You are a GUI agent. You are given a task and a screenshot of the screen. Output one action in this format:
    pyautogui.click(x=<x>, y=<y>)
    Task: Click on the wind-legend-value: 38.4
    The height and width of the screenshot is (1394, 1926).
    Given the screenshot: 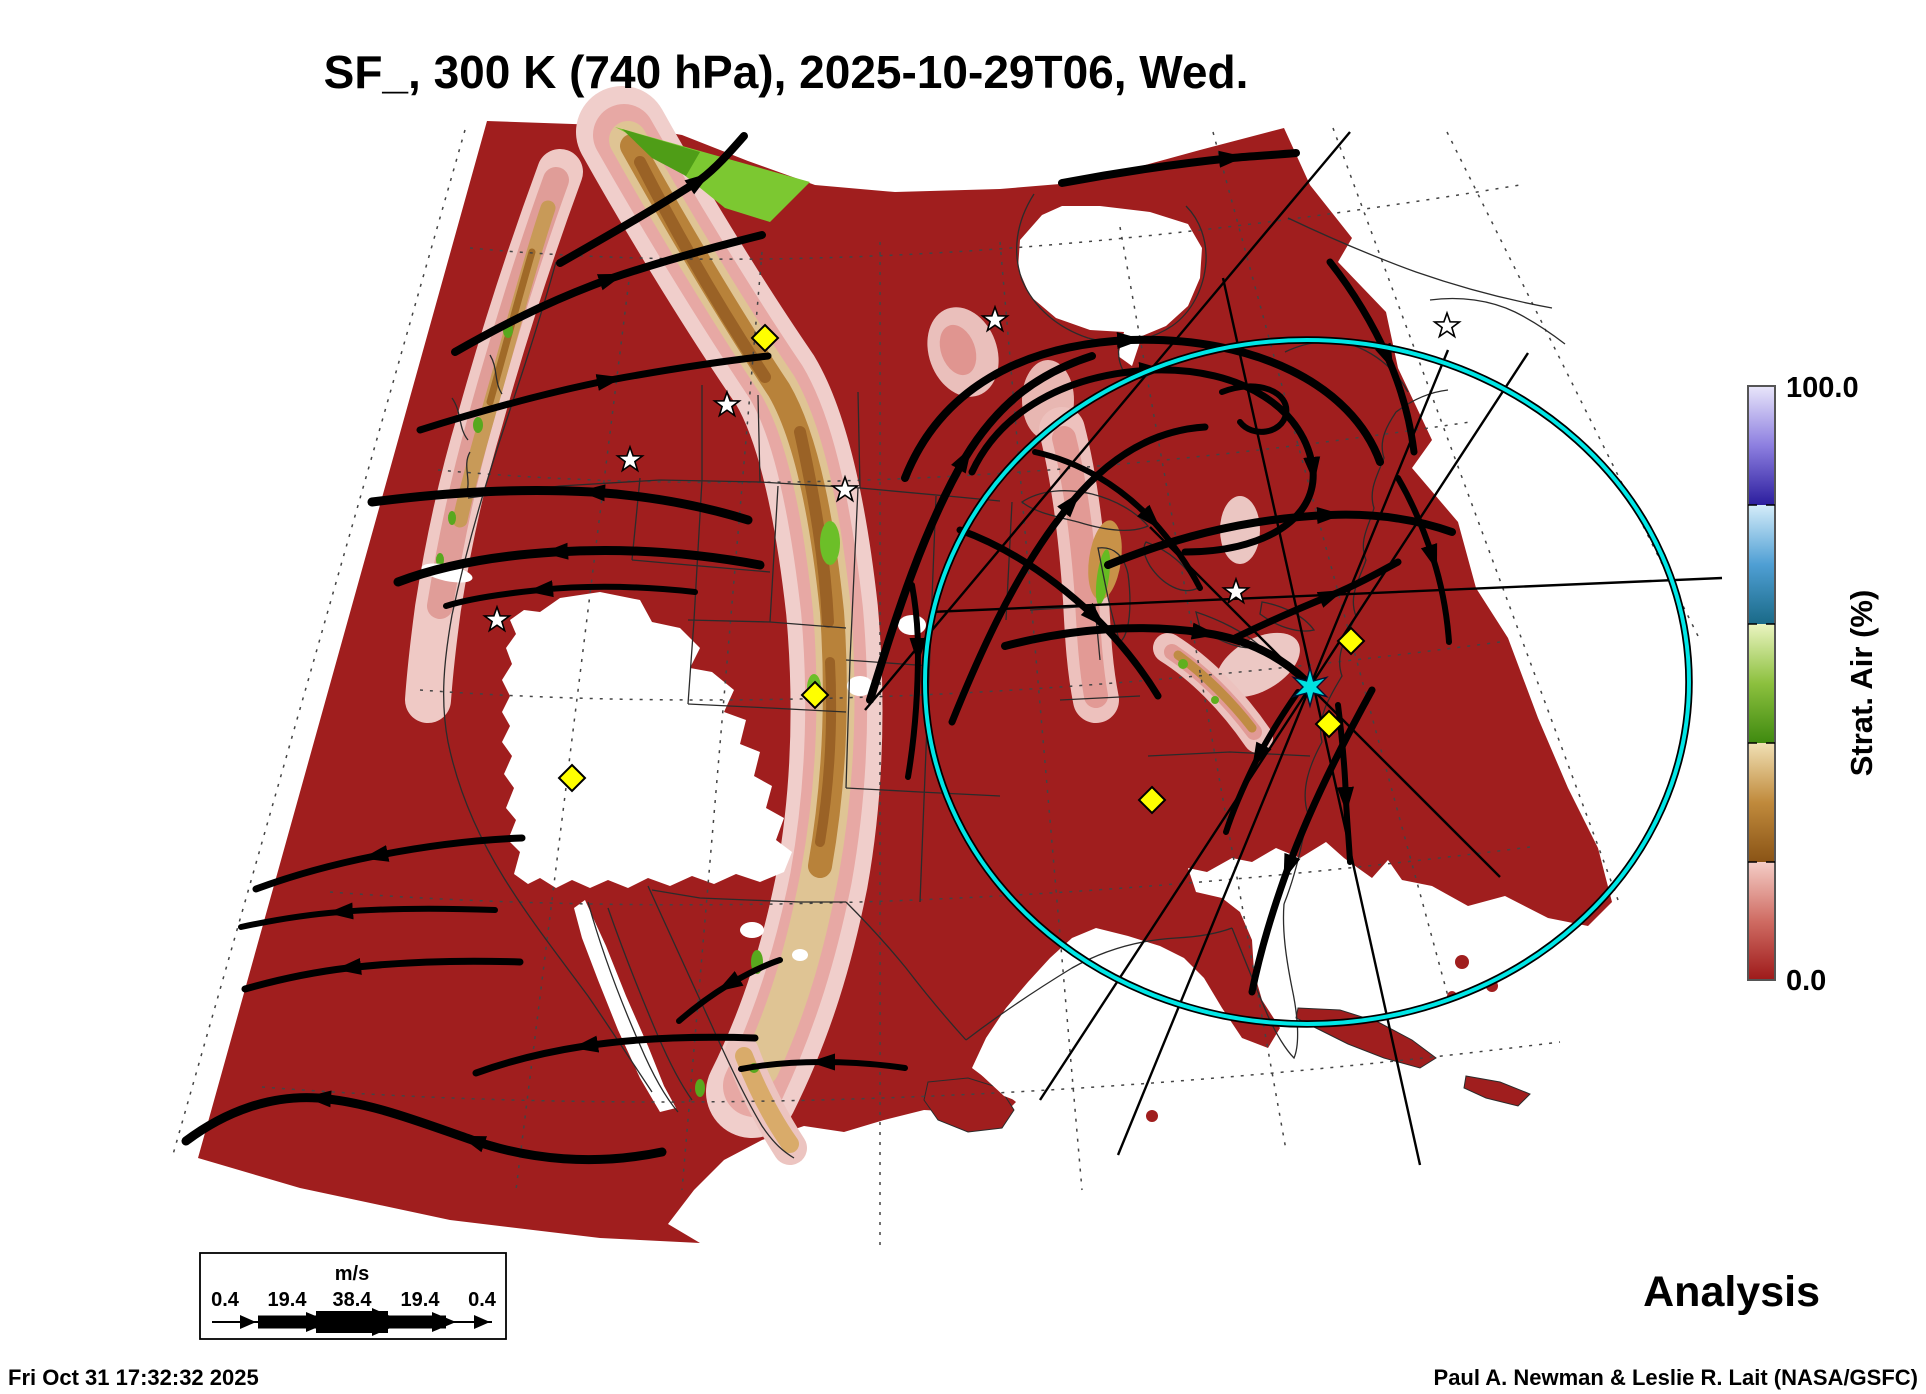 What is the action you would take?
    pyautogui.click(x=353, y=1300)
    